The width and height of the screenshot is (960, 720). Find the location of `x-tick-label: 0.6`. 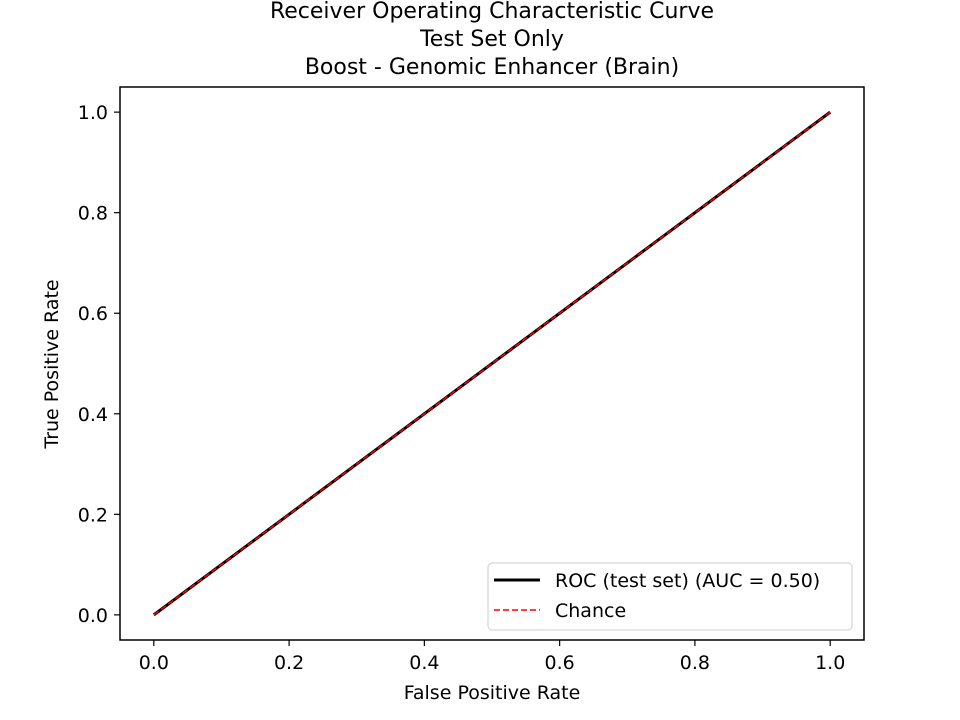

x-tick-label: 0.6 is located at coordinates (560, 663).